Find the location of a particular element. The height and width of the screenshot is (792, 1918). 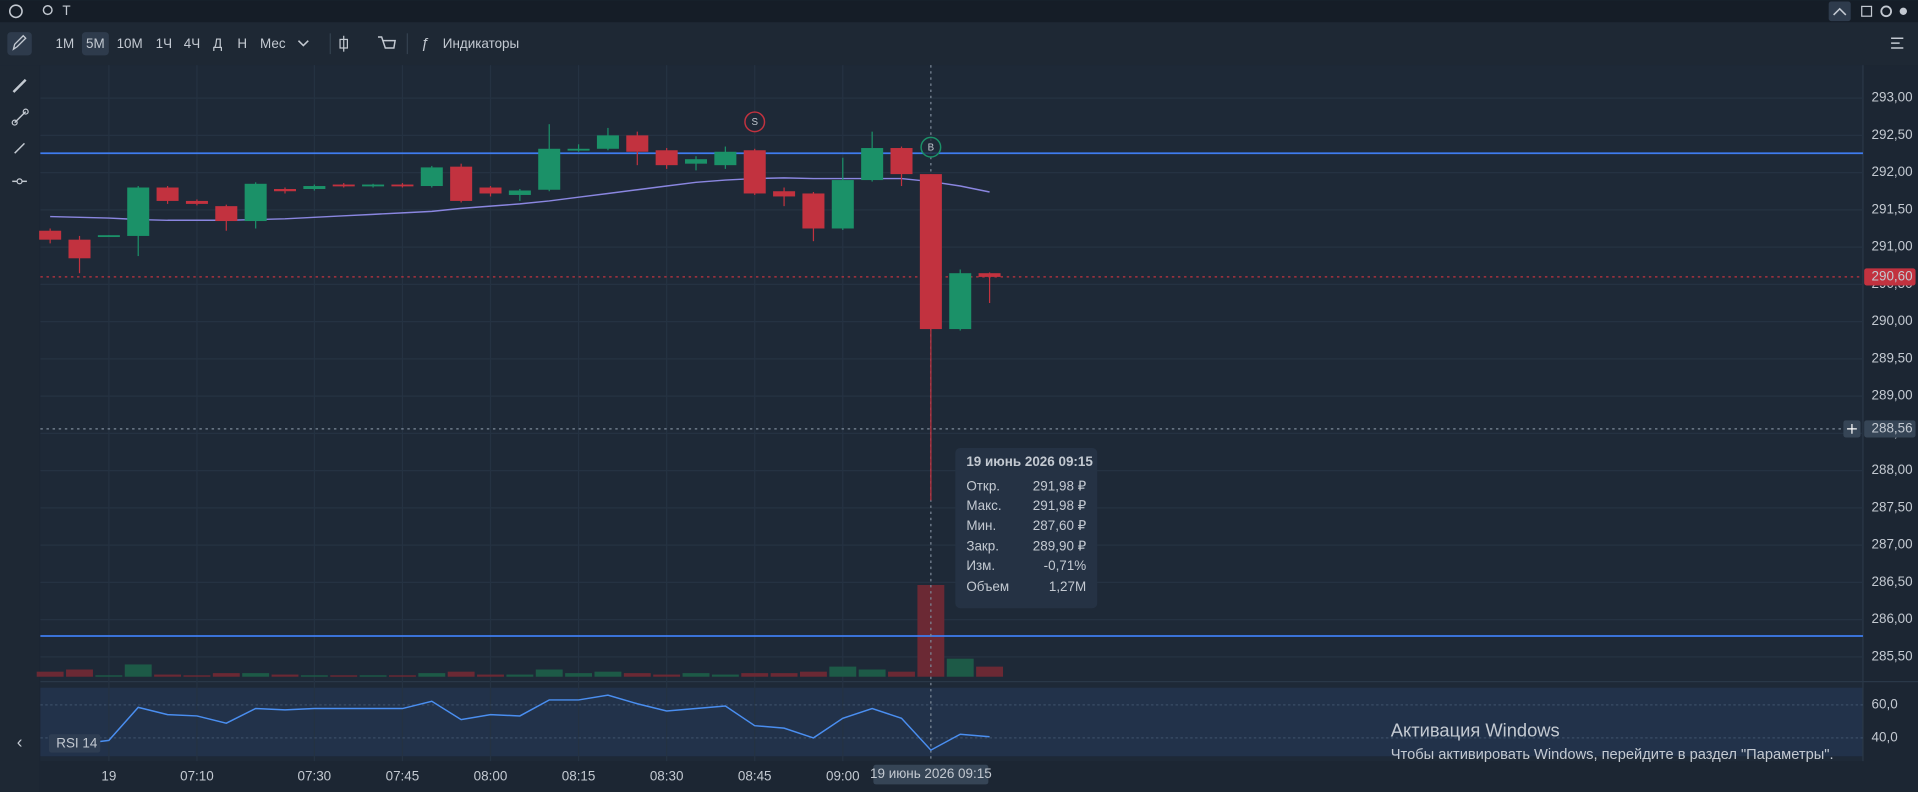

y-tick-label: 286,00 is located at coordinates (1892, 618).